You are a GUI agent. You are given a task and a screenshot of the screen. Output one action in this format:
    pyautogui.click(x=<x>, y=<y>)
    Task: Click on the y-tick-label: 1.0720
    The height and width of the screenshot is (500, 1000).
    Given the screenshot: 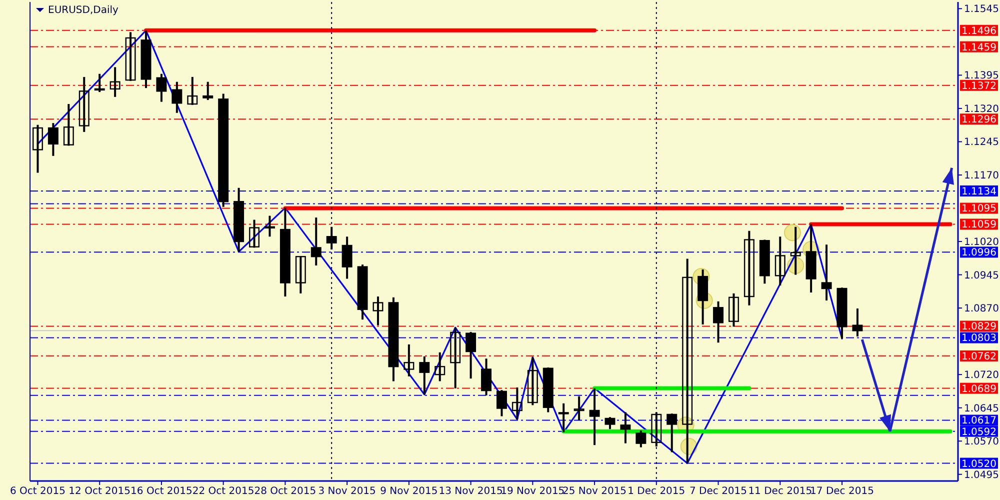 What is the action you would take?
    pyautogui.click(x=981, y=376)
    